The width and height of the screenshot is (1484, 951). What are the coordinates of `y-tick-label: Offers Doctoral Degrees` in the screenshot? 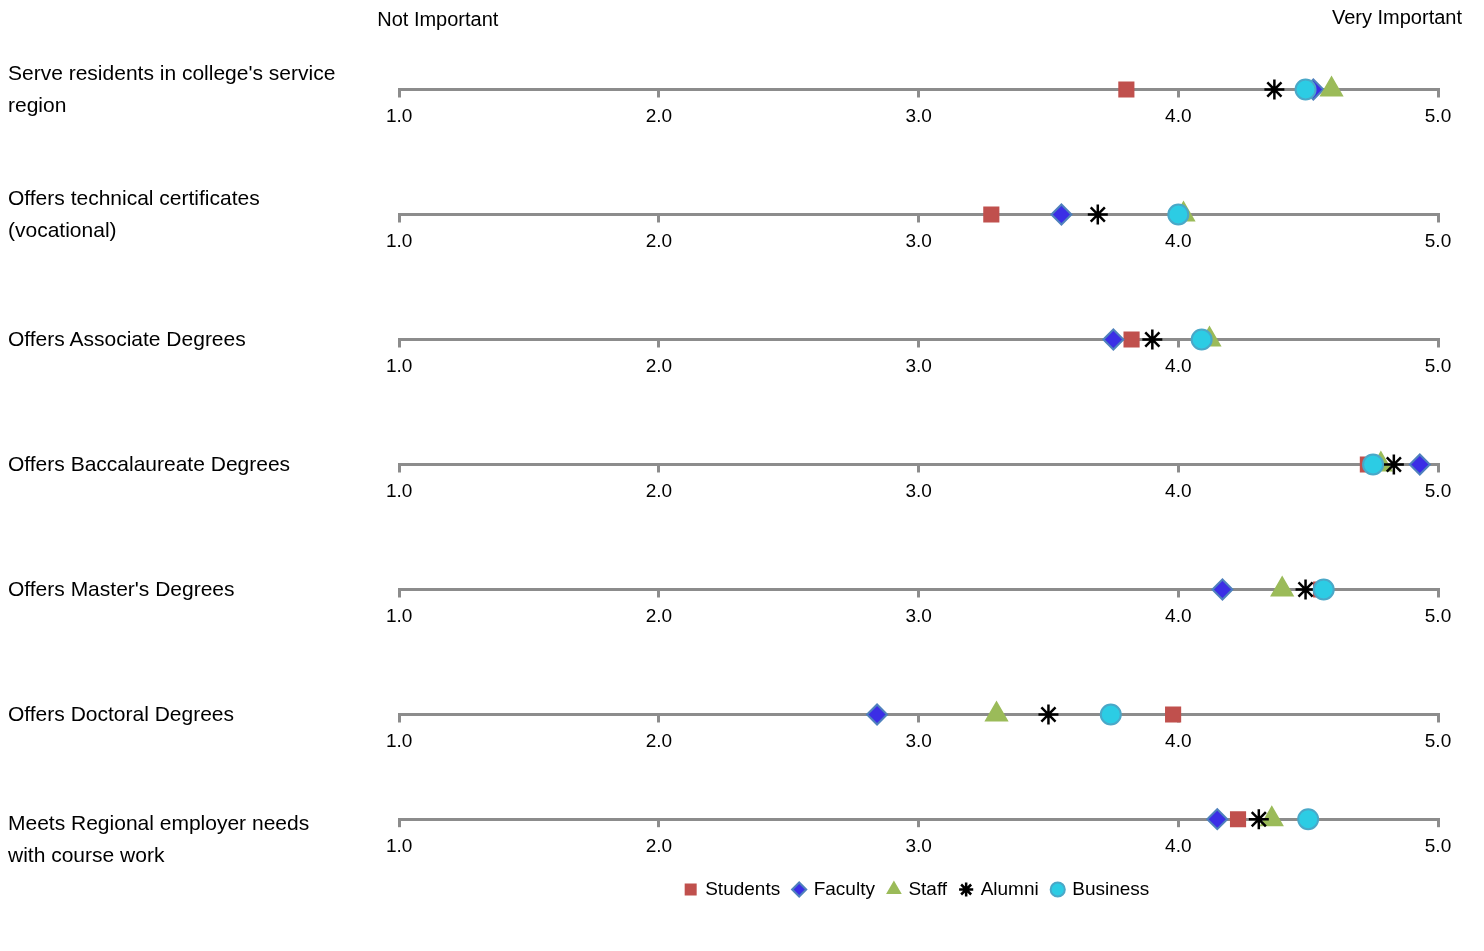 It's located at (121, 713).